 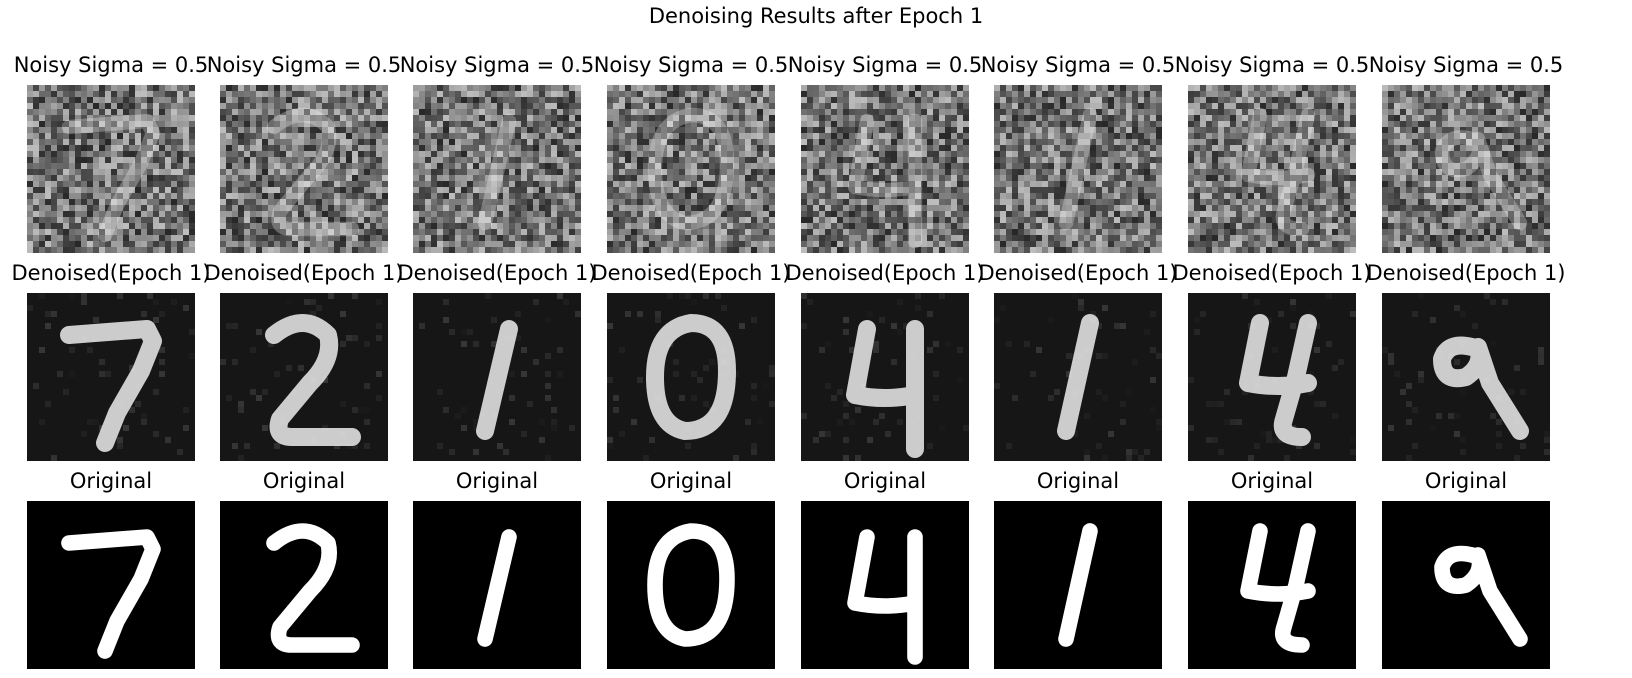 I want to click on original-digit-2-graphic, so click(x=304, y=585).